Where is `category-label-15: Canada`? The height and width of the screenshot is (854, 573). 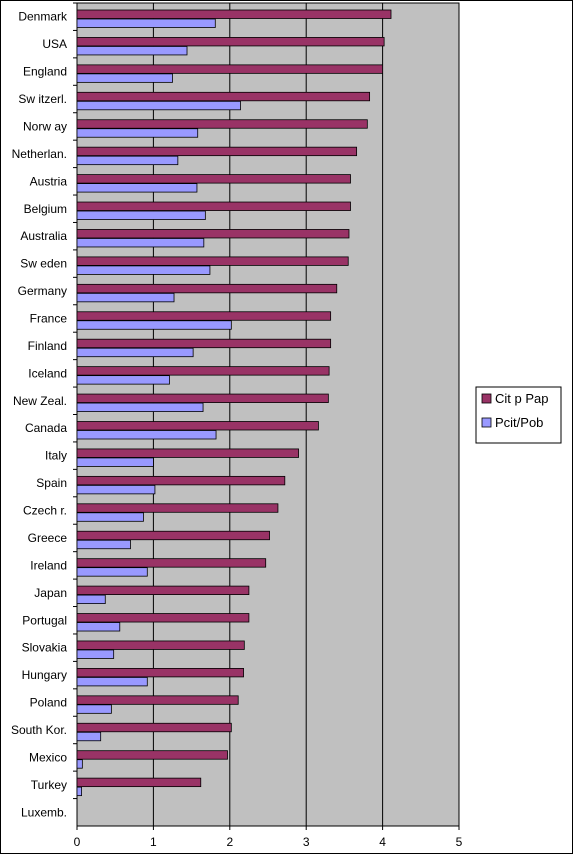 category-label-15: Canada is located at coordinates (46, 428).